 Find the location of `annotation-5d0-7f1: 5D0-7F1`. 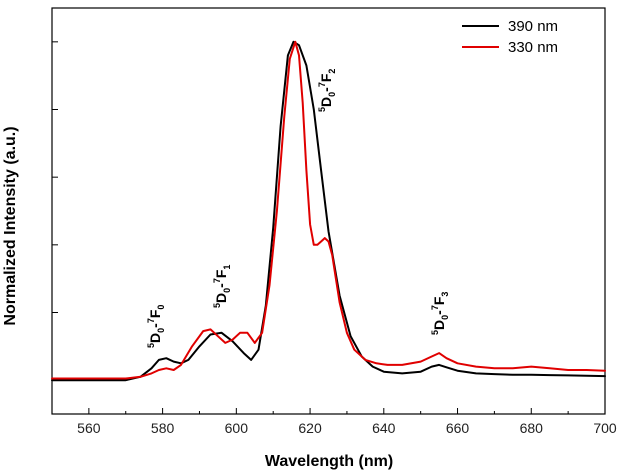

annotation-5d0-7f1: 5D0-7F1 is located at coordinates (222, 286).